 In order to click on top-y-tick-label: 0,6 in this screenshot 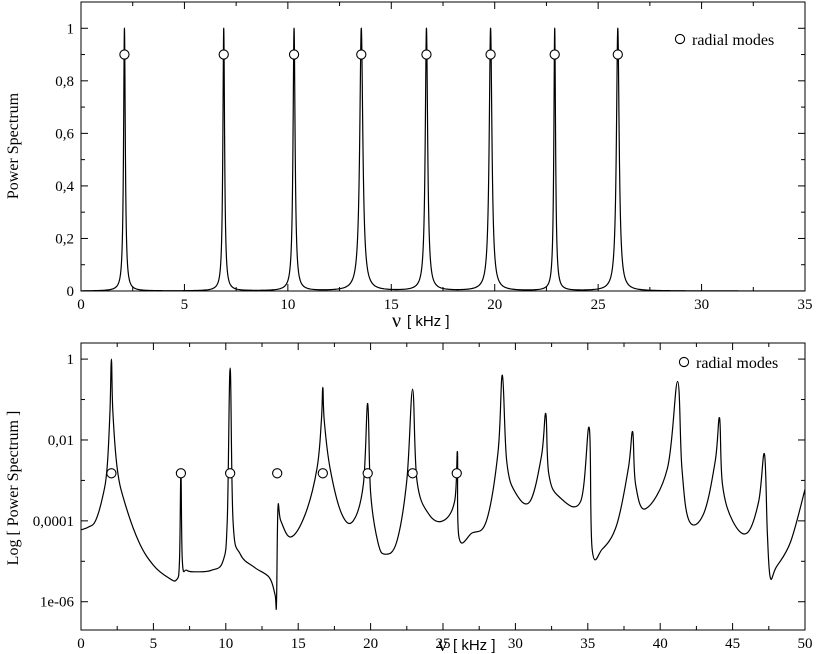, I will do `click(64, 134)`.